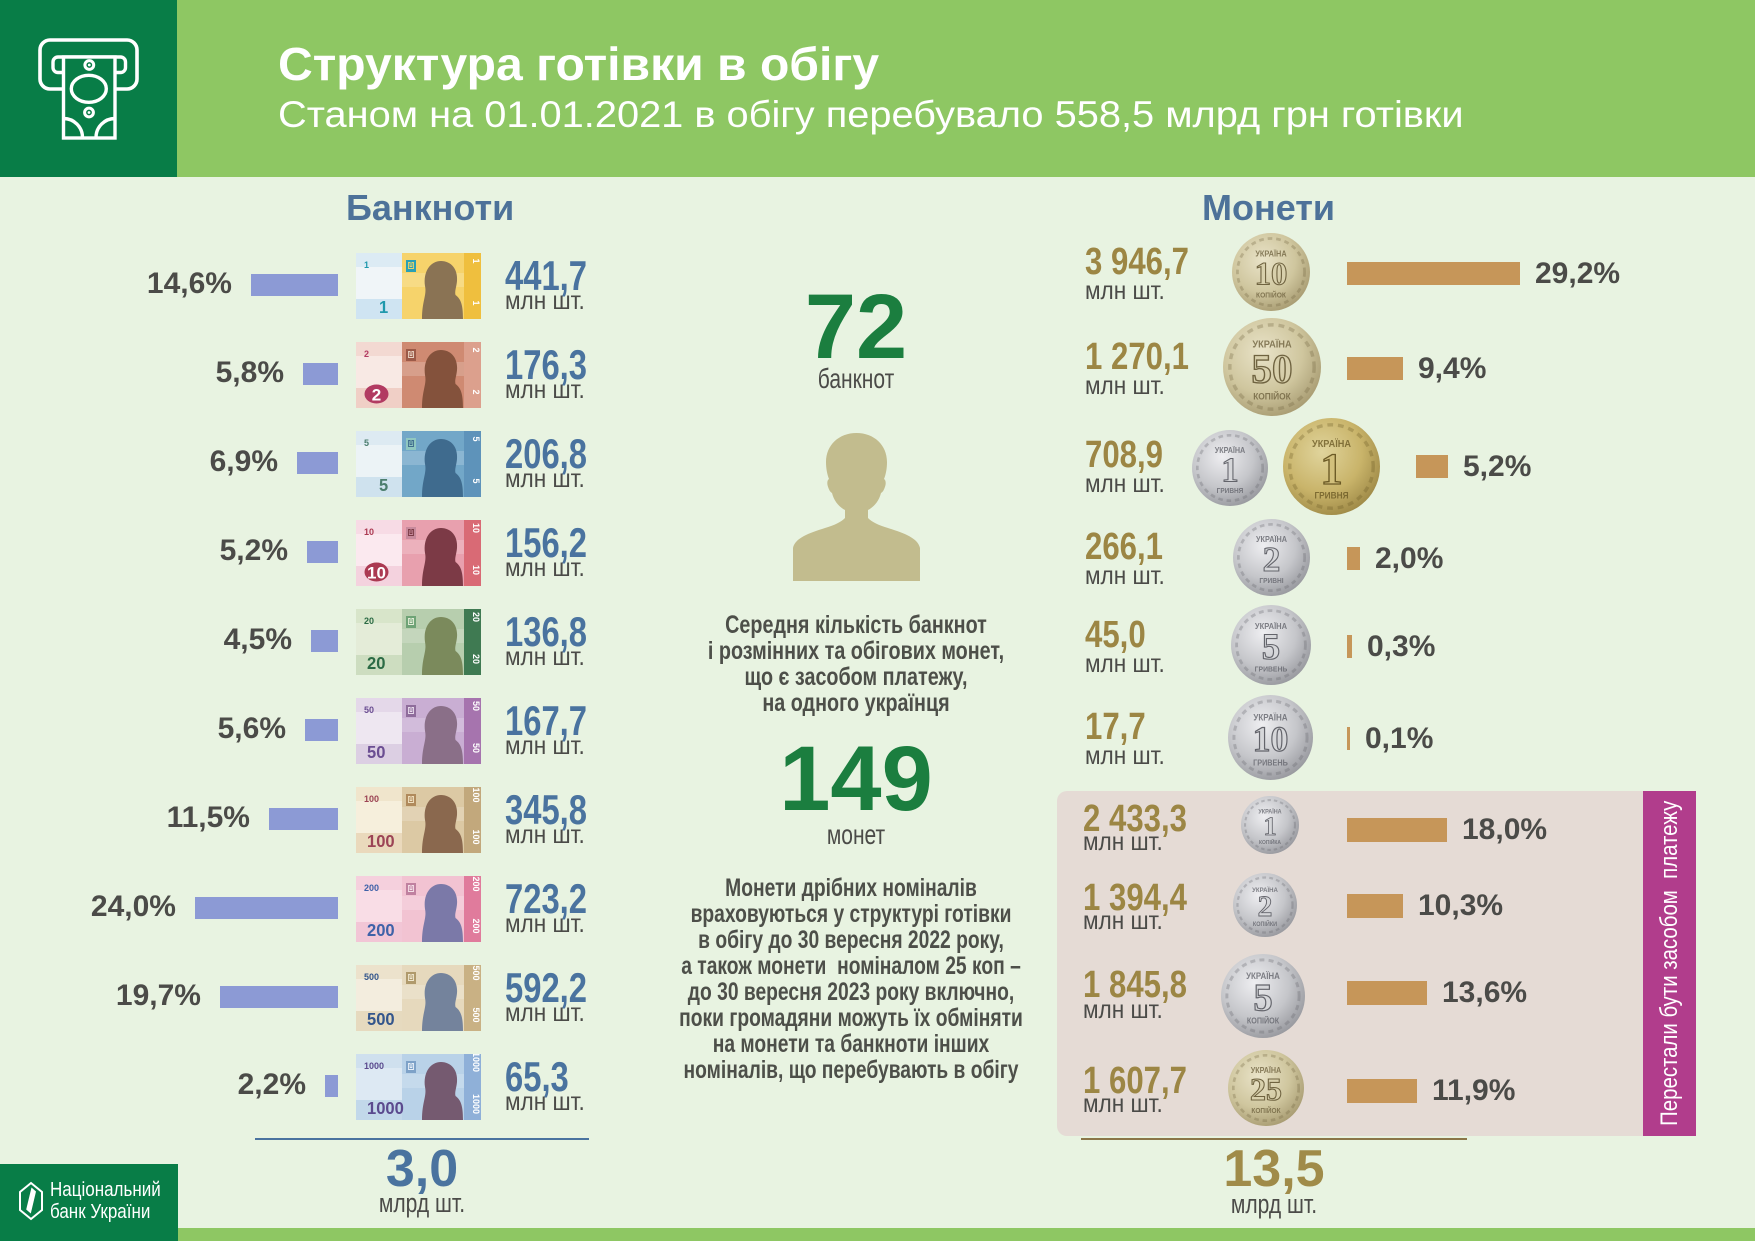 This screenshot has height=1241, width=1755. Describe the element at coordinates (1265, 924) in the screenshot. I see `svg-text: КОПІЙКИ` at that location.